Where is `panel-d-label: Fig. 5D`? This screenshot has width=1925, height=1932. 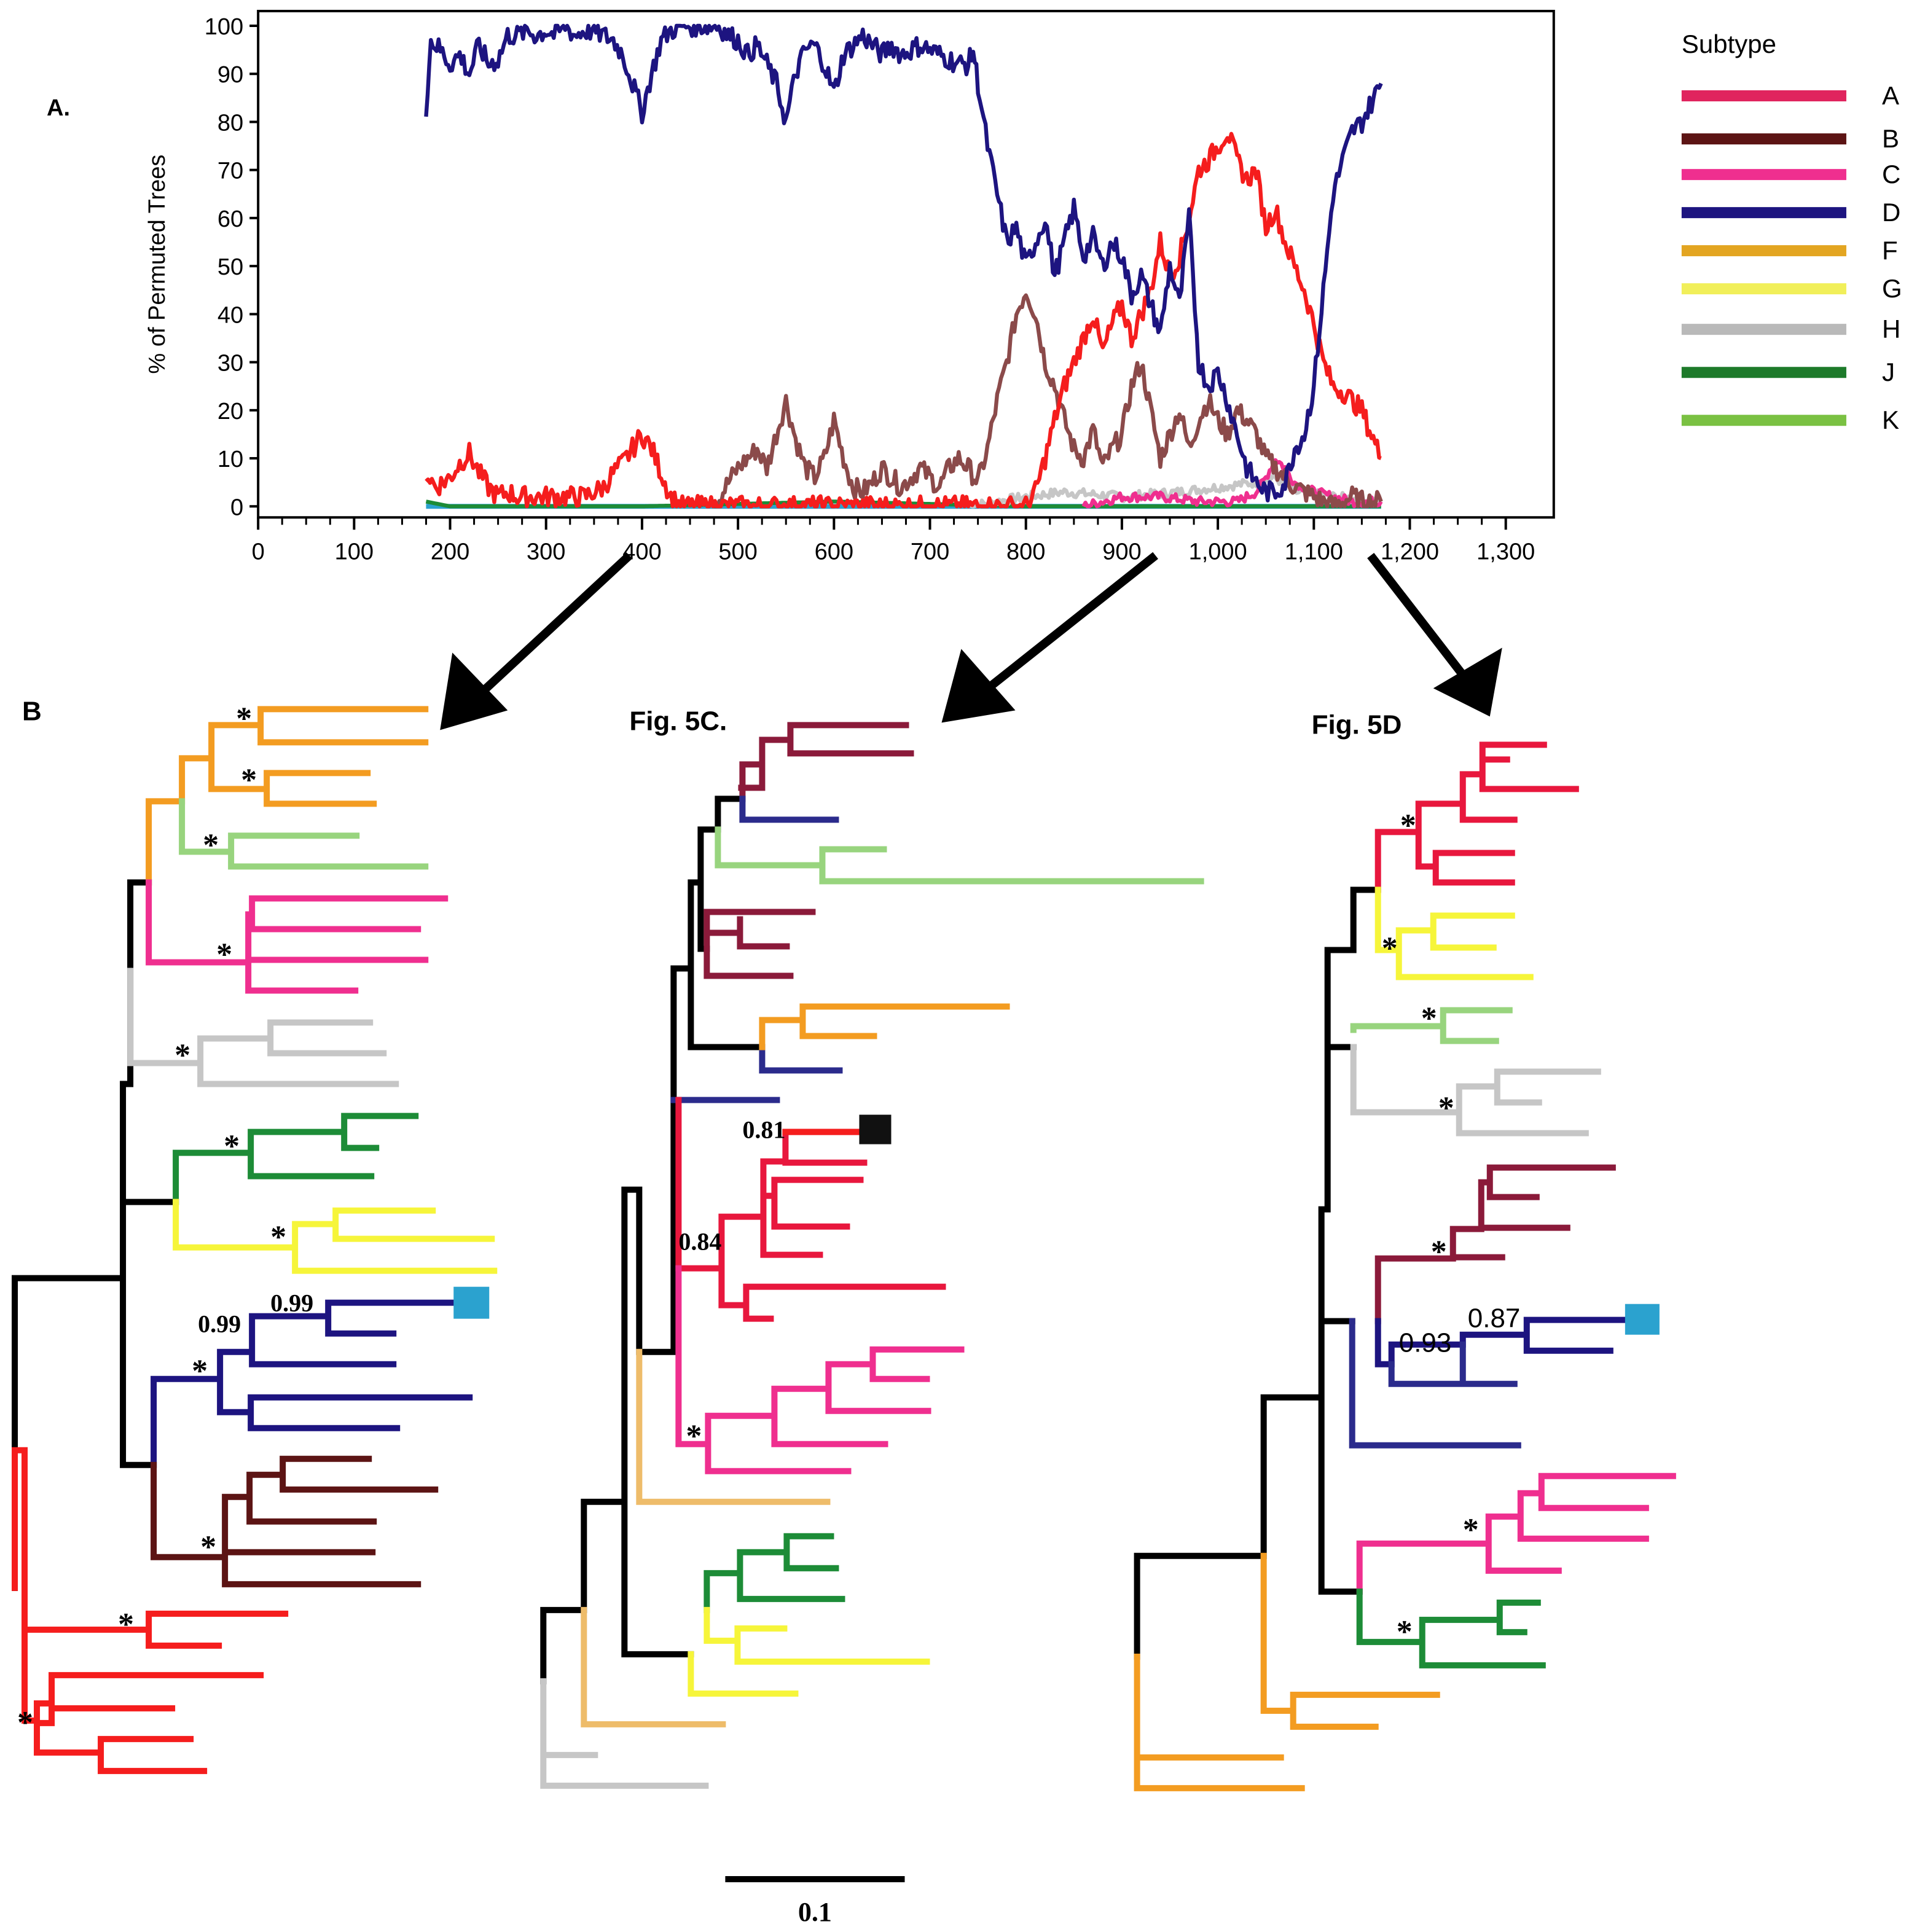 panel-d-label: Fig. 5D is located at coordinates (1357, 725).